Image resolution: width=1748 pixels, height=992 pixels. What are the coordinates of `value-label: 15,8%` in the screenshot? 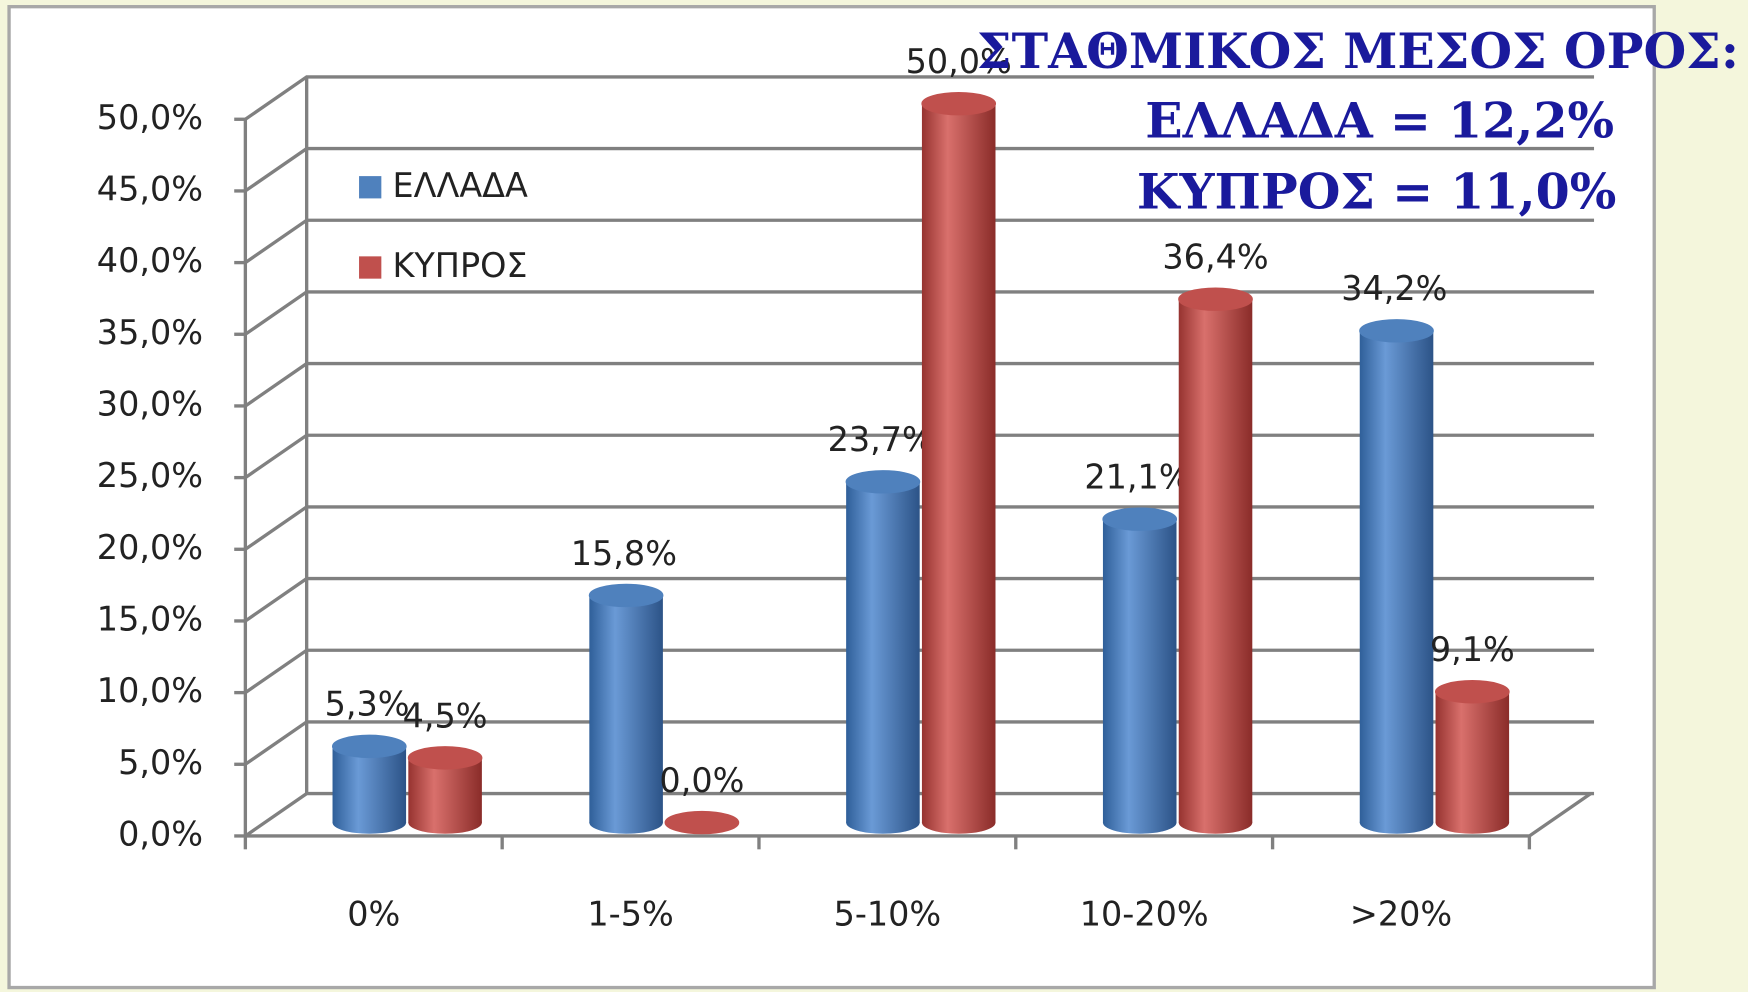 It's located at (624, 553).